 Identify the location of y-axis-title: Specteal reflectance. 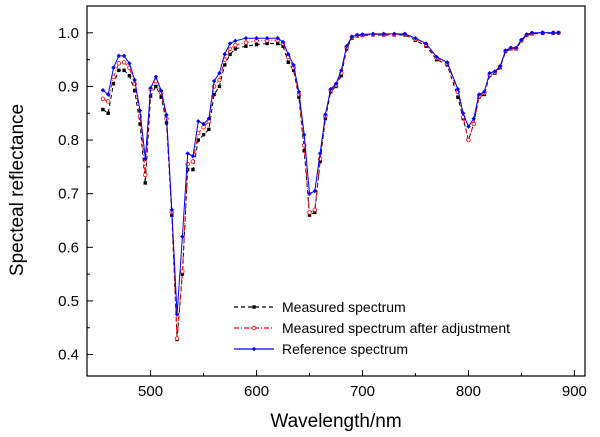
(17, 190).